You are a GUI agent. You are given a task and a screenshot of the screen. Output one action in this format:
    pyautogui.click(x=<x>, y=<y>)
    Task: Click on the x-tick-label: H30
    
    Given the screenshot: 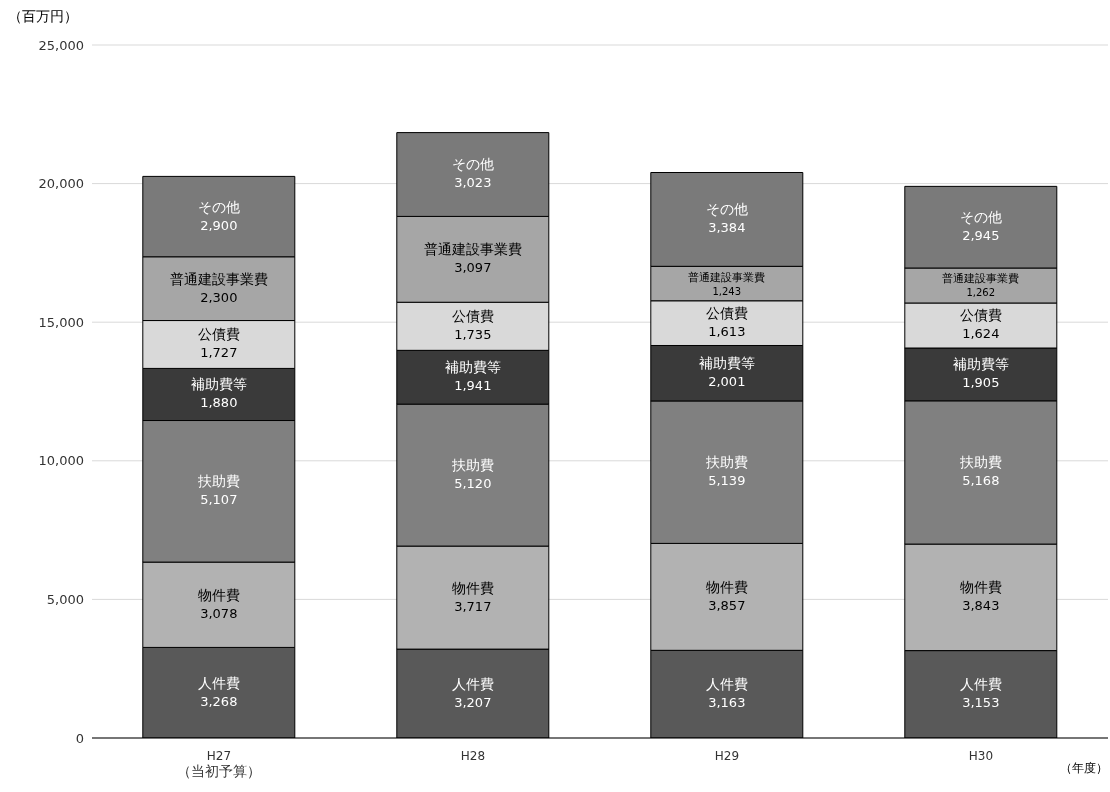 What is the action you would take?
    pyautogui.click(x=981, y=756)
    